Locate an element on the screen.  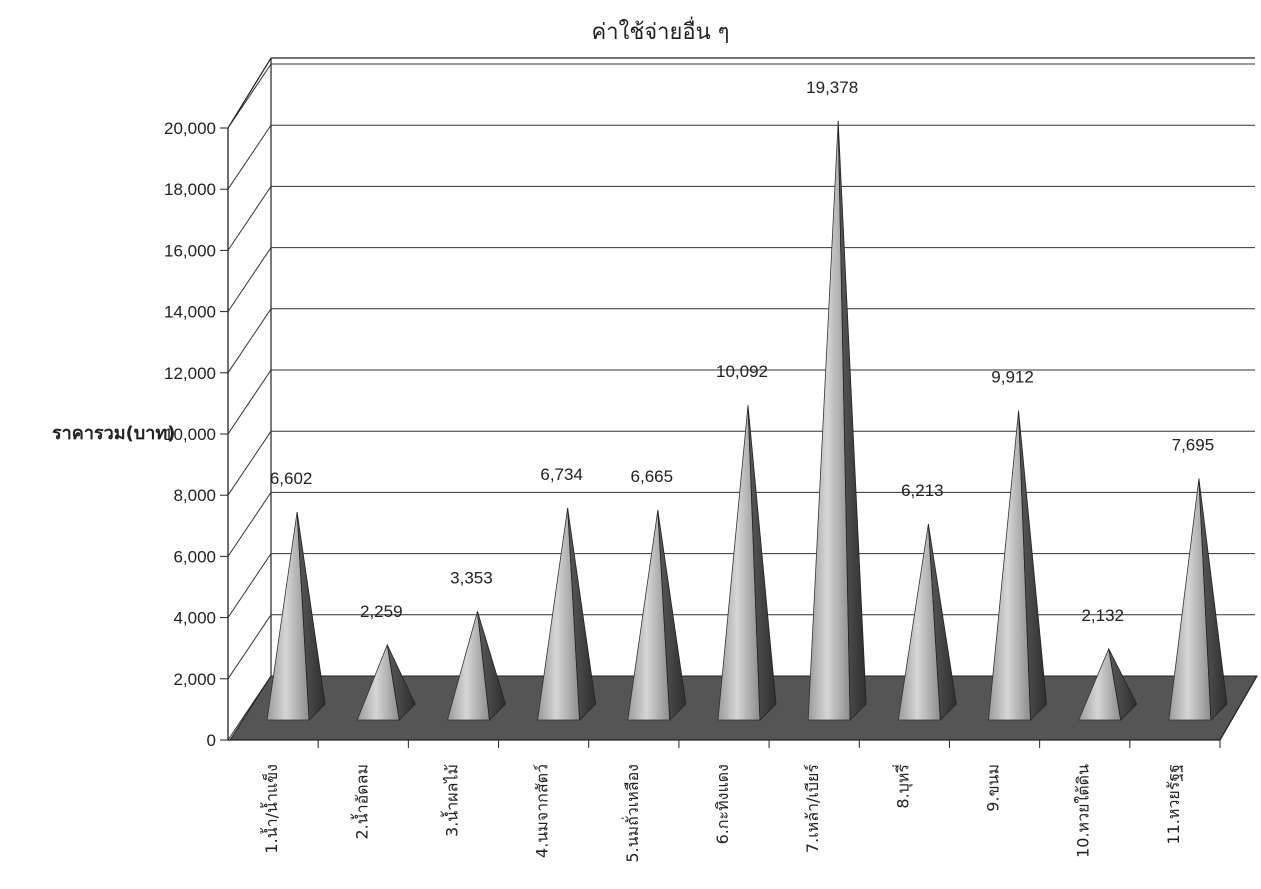
data-label: 3,353 is located at coordinates (471, 577).